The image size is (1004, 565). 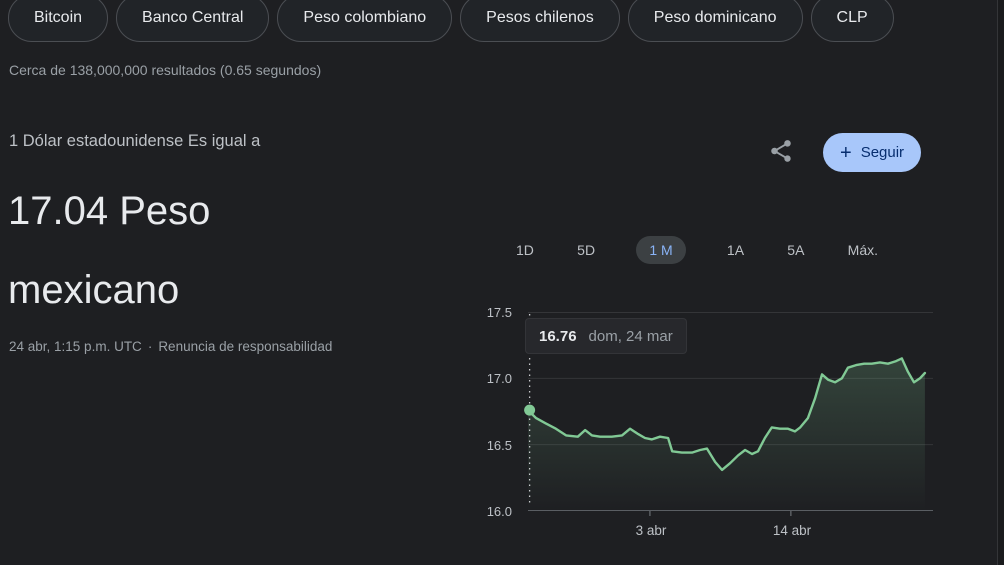 I want to click on tooltip-value: 16.76, so click(x=558, y=336).